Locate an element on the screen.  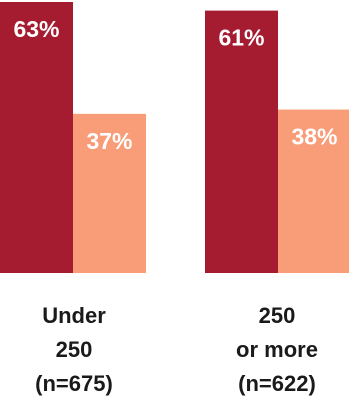
bar-series2-cat2 is located at coordinates (313, 191).